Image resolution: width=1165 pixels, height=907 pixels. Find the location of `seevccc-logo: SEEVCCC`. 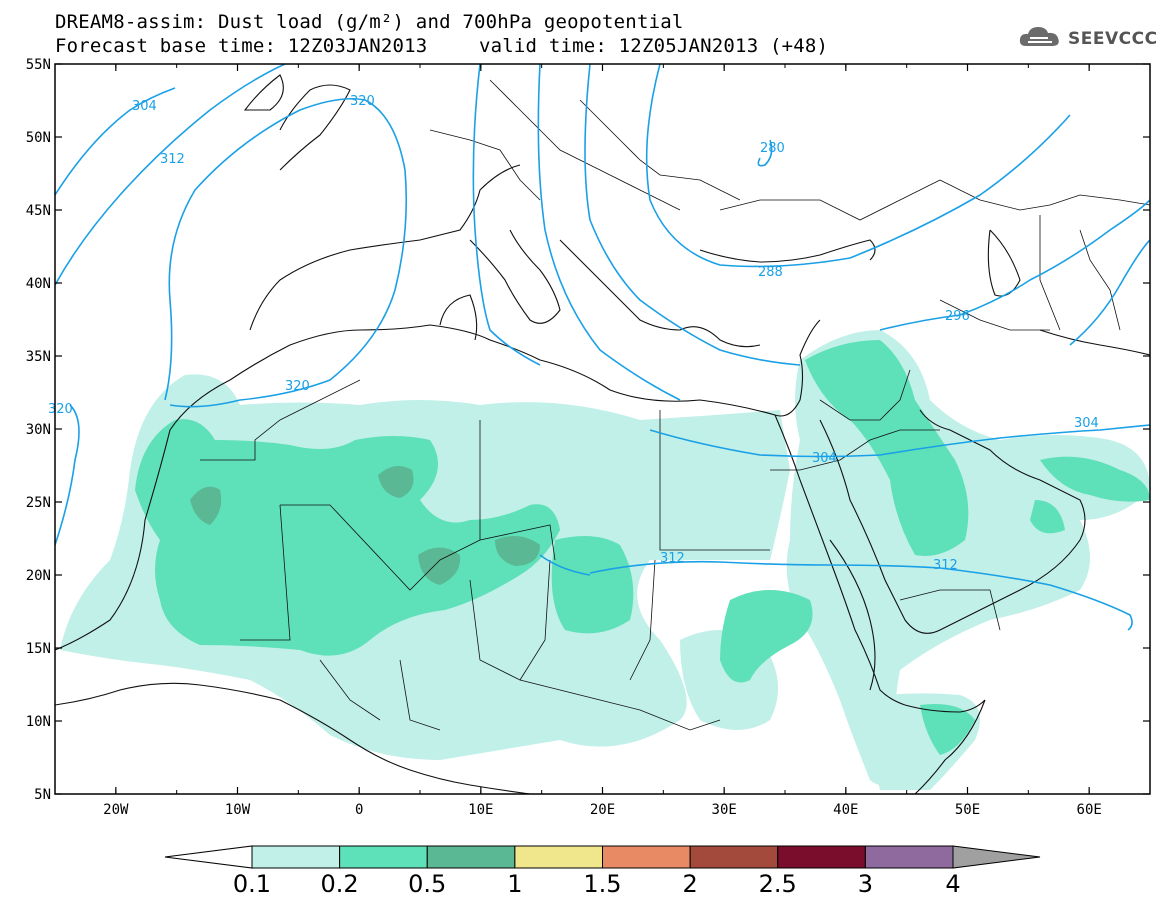

seevccc-logo: SEEVCCC is located at coordinates (1088, 39).